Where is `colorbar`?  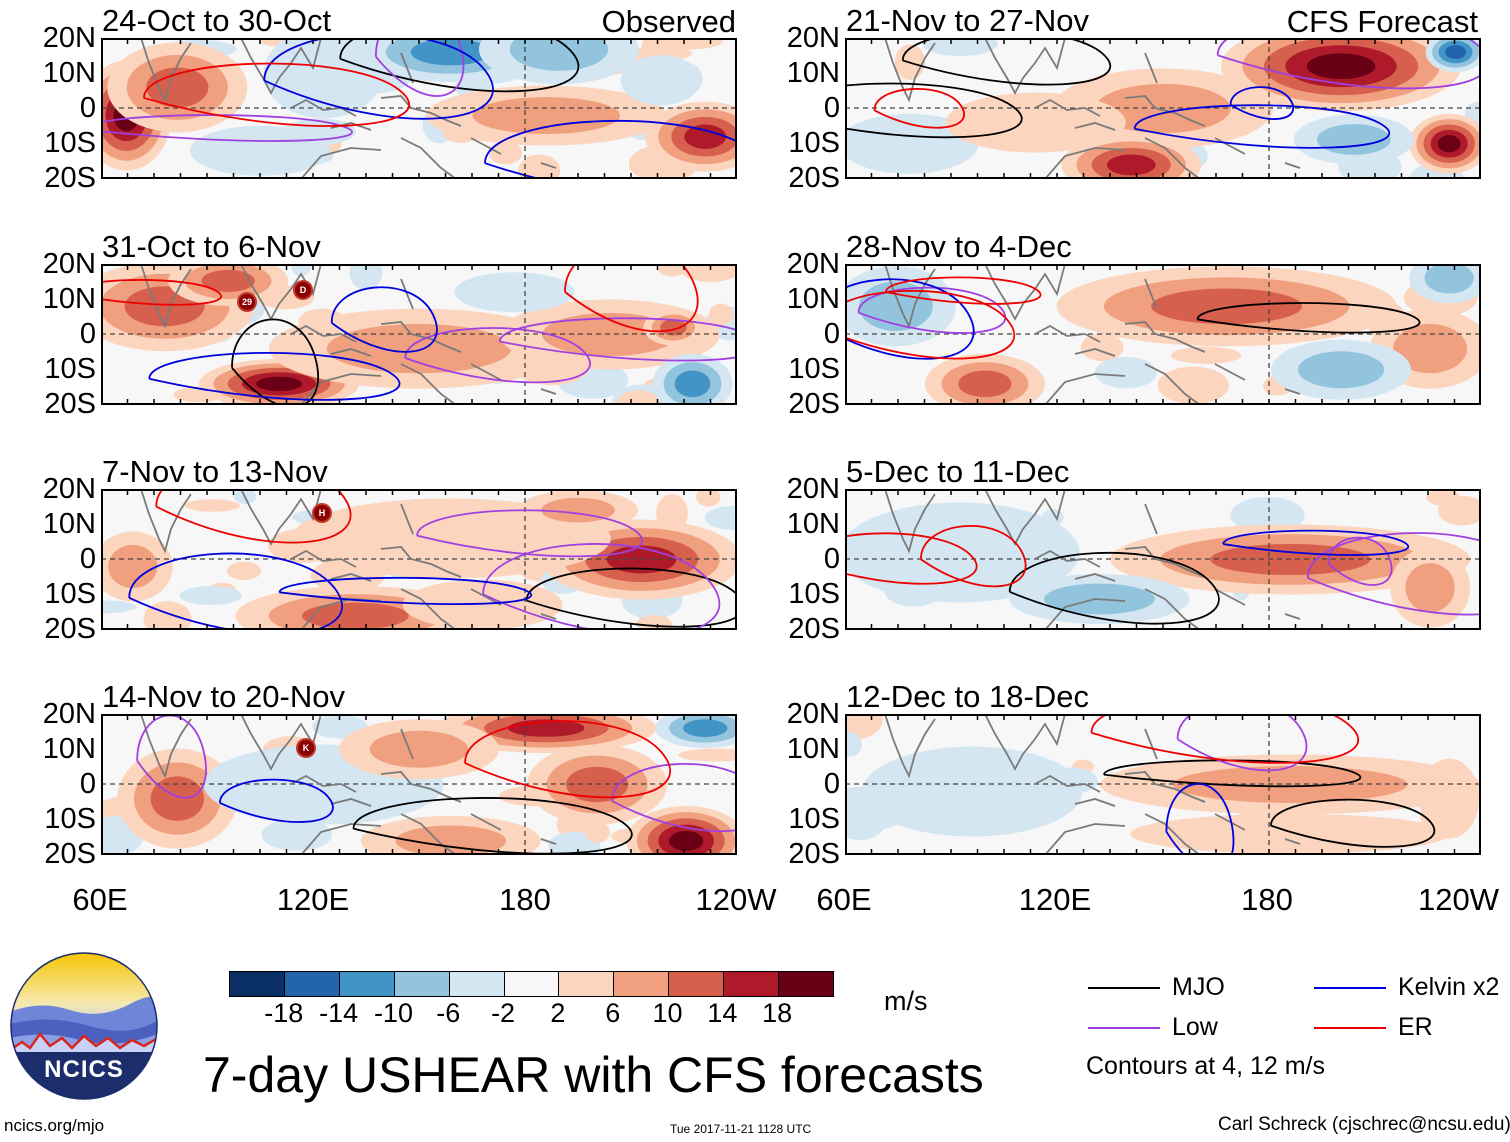
colorbar is located at coordinates (531, 984).